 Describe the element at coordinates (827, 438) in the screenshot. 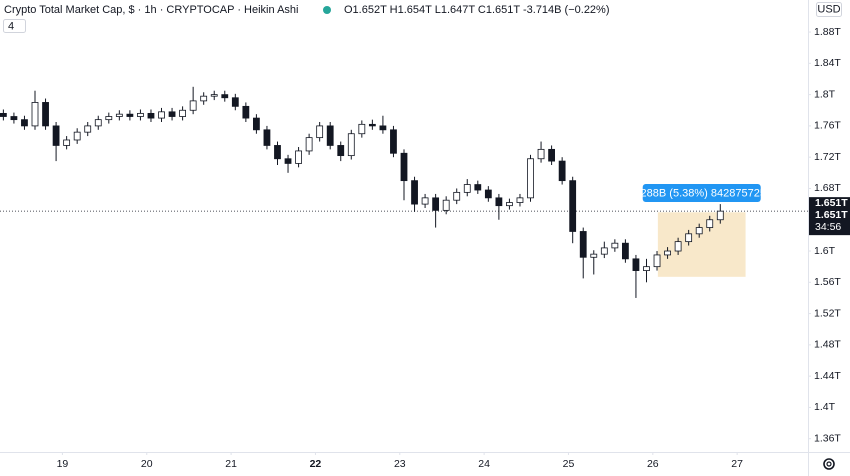

I see `y-tick-label: 1.36T` at that location.